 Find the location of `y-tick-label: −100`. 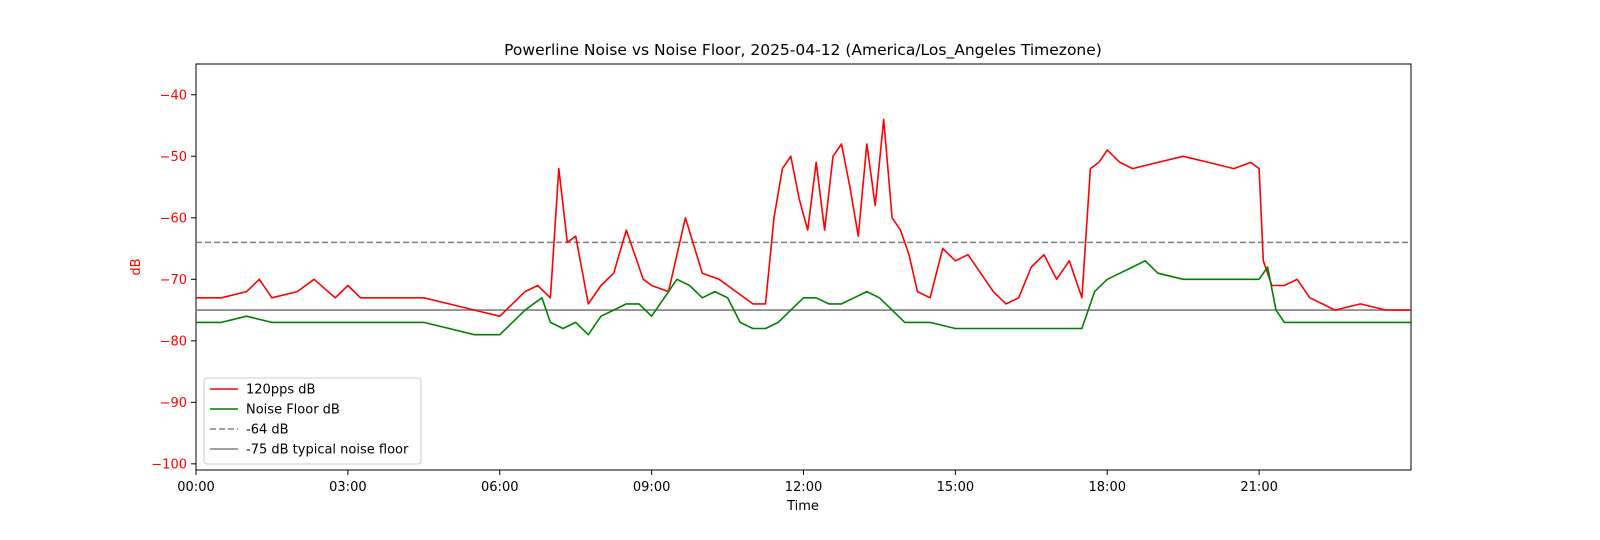

y-tick-label: −100 is located at coordinates (169, 464).